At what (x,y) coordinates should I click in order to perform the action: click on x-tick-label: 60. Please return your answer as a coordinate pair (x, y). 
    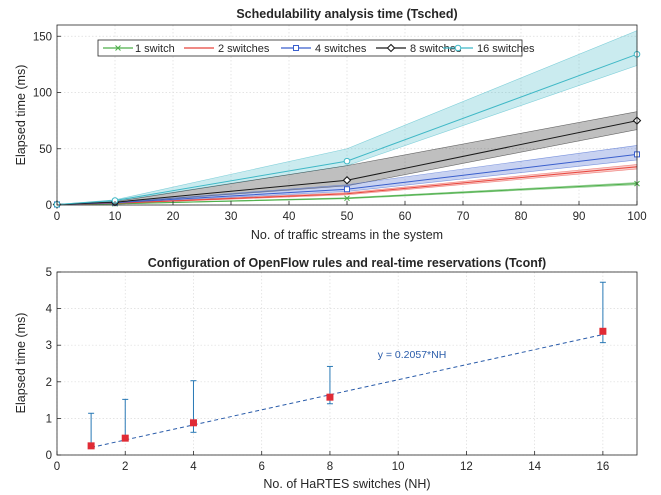
    Looking at the image, I should click on (405, 217).